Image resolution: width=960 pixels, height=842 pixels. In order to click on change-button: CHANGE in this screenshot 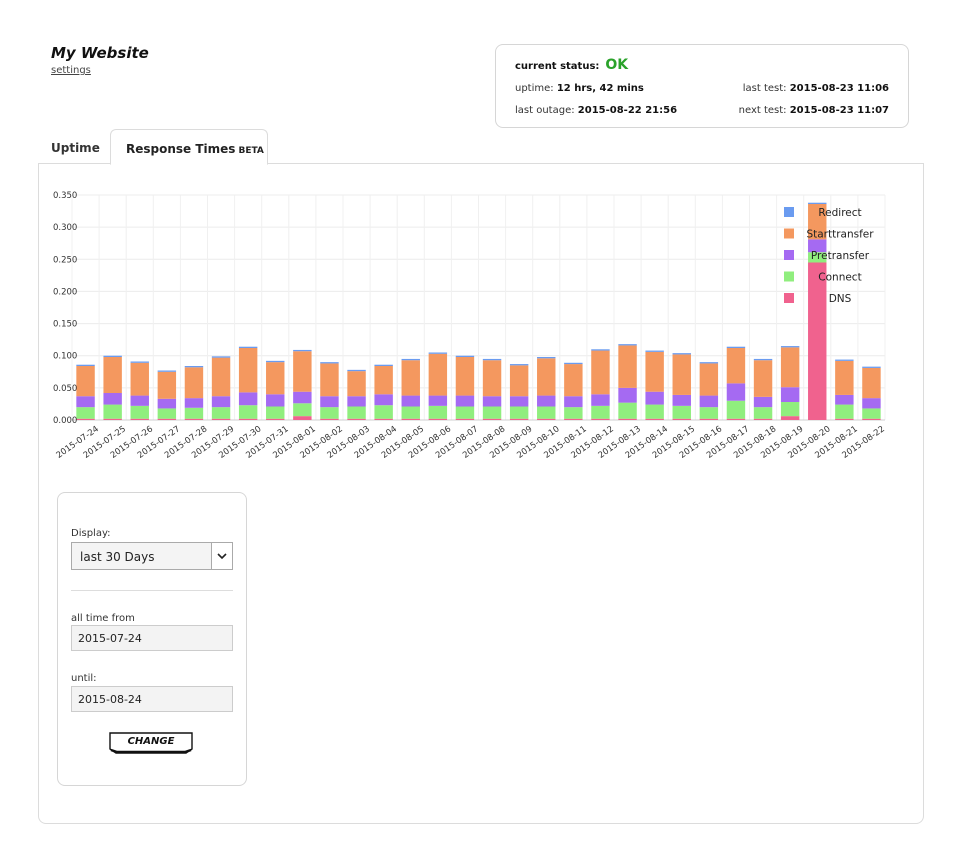, I will do `click(151, 743)`.